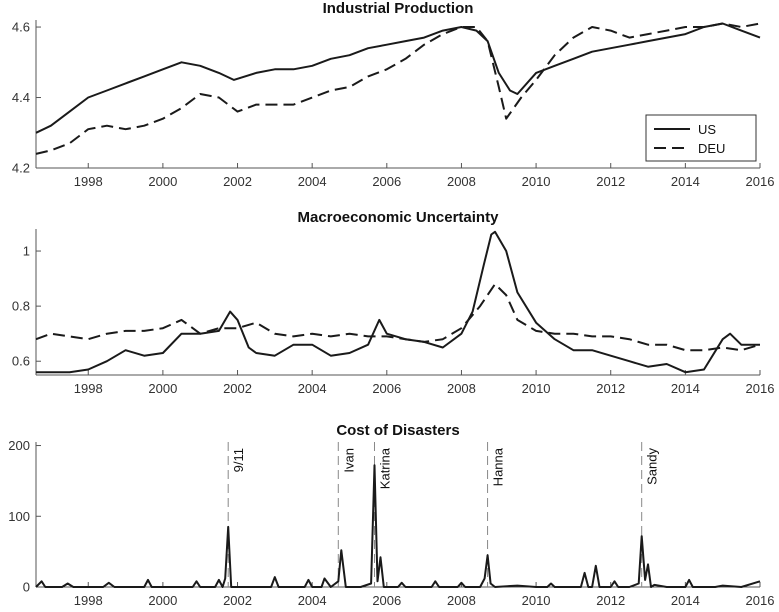 The image size is (779, 612). What do you see at coordinates (21, 306) in the screenshot?
I see `y-tick-label: 0.8` at bounding box center [21, 306].